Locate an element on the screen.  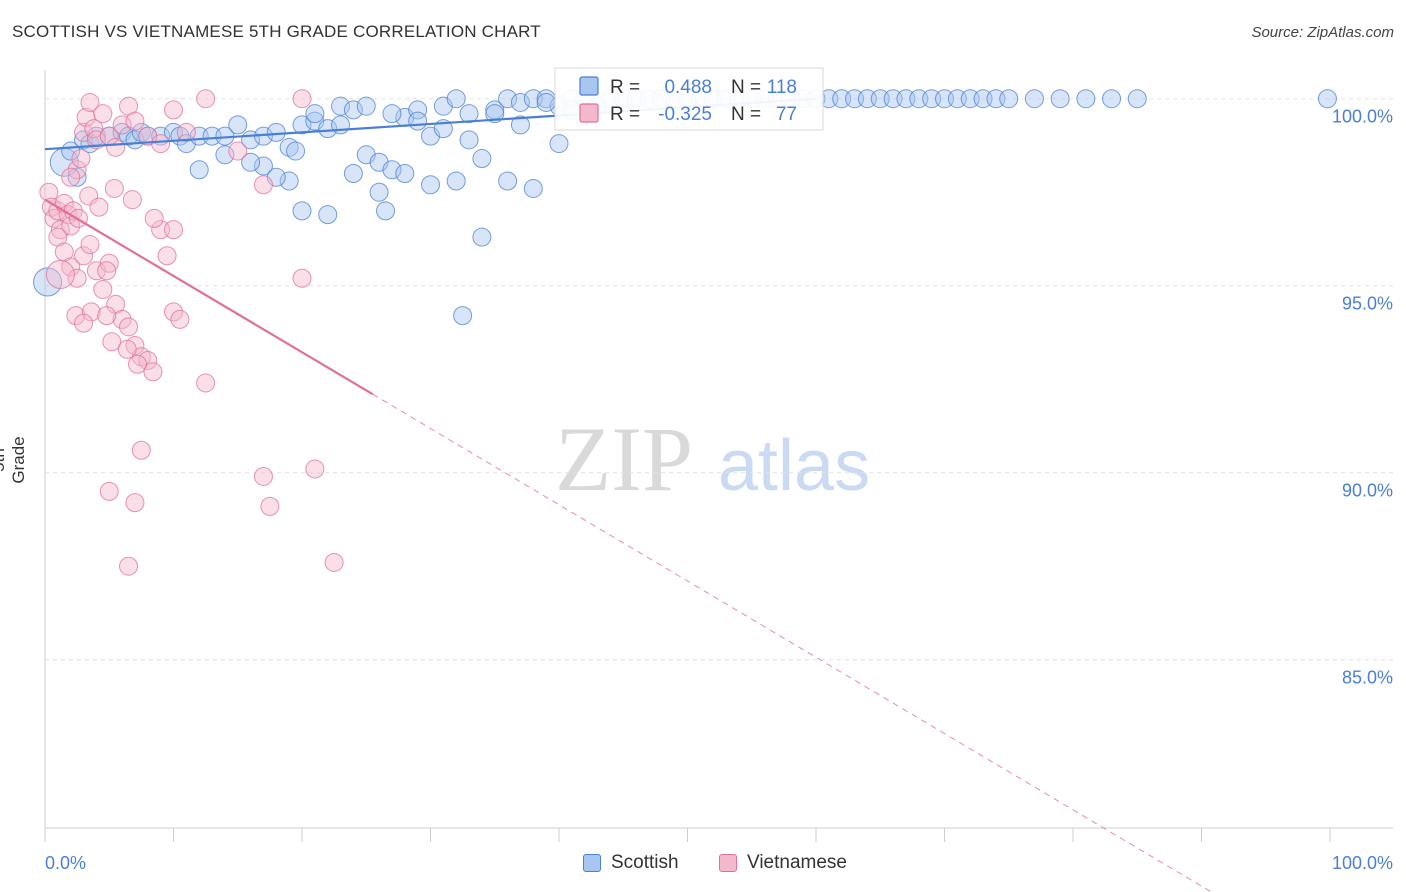
y-tick-label-85: 85.0% is located at coordinates (1367, 678).